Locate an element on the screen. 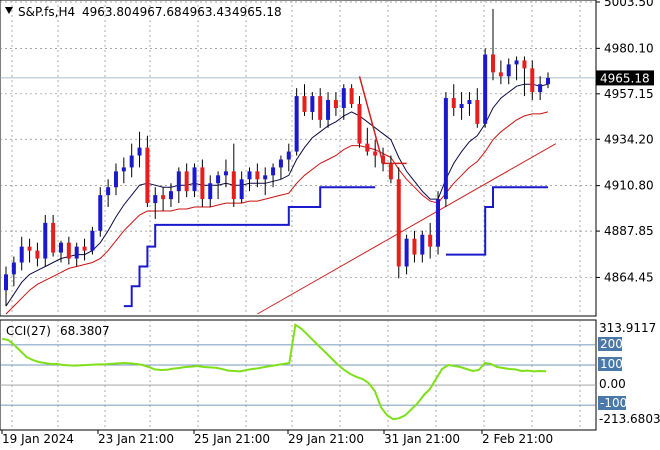 This screenshot has height=450, width=660. time-tick-label: 23 Jan 21:00 is located at coordinates (136, 439).